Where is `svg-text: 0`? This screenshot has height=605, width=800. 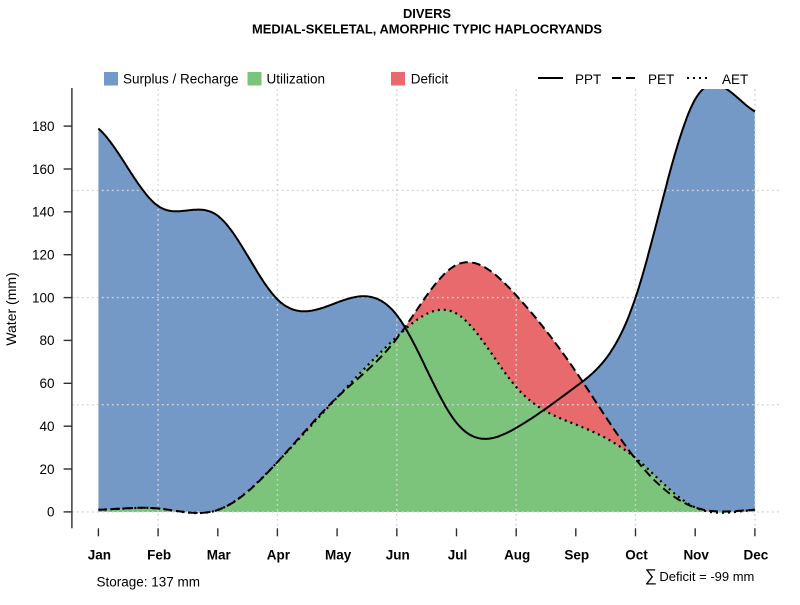 svg-text: 0 is located at coordinates (51, 512).